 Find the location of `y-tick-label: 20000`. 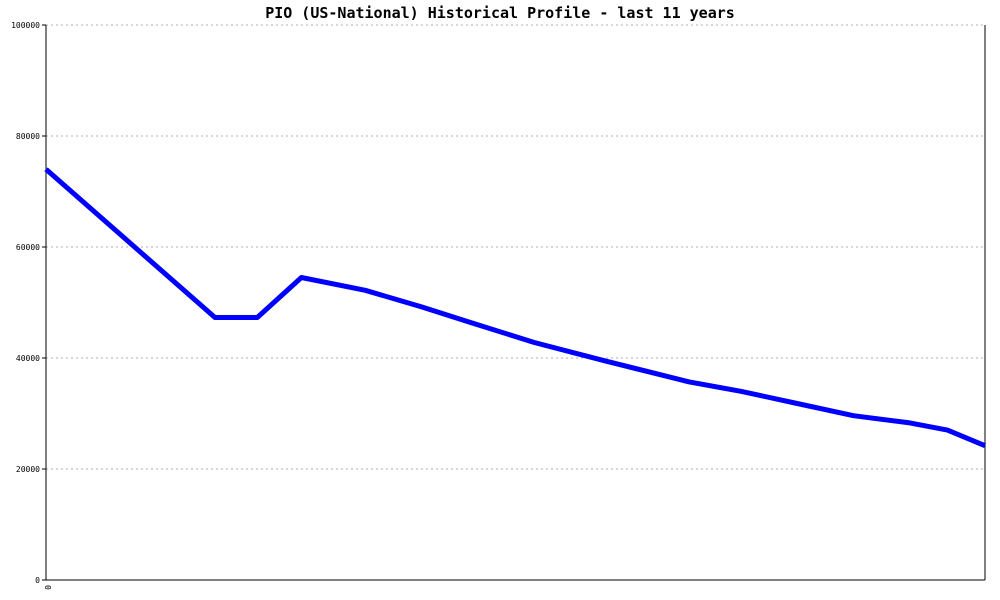

y-tick-label: 20000 is located at coordinates (28, 469).